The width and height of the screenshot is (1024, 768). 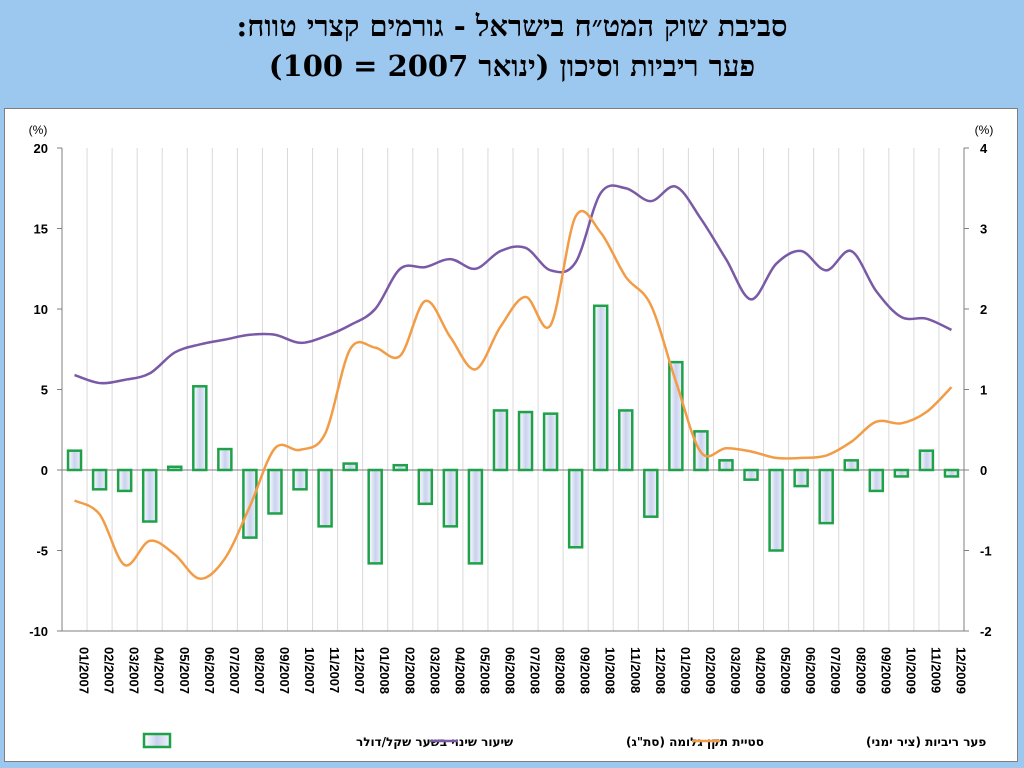 What do you see at coordinates (960, 670) in the screenshot?
I see `x-tick-label: 12/2009` at bounding box center [960, 670].